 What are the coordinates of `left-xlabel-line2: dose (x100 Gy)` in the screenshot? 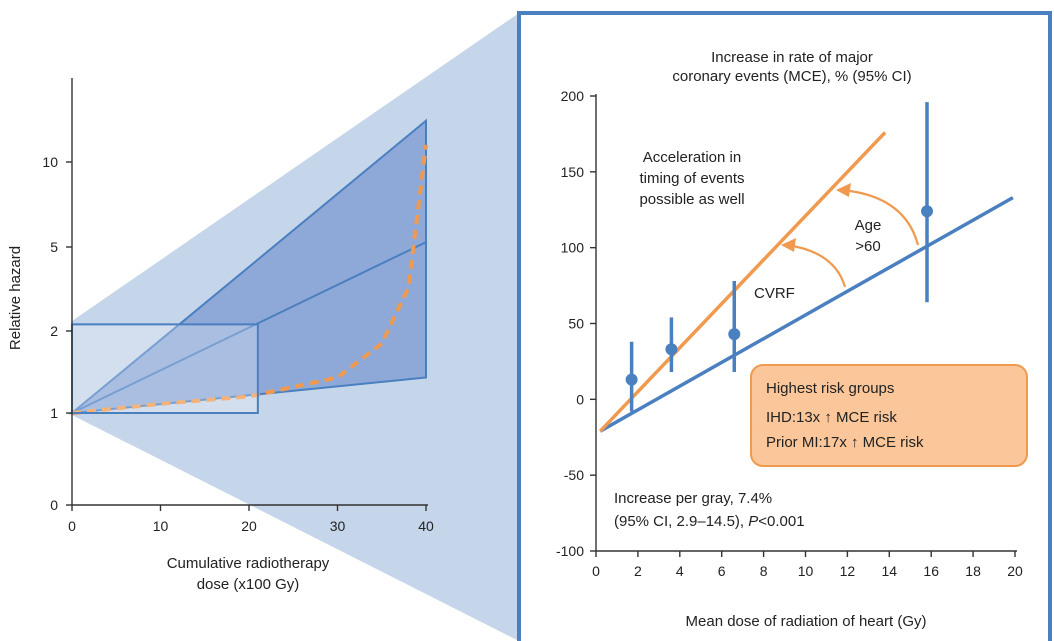 It's located at (248, 584).